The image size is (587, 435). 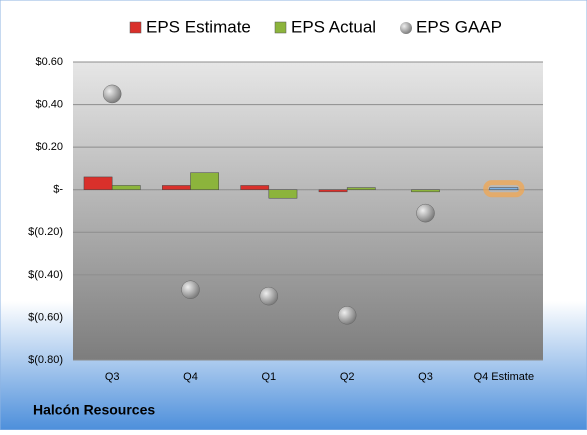 What do you see at coordinates (190, 377) in the screenshot?
I see `x-tick-label: Q4` at bounding box center [190, 377].